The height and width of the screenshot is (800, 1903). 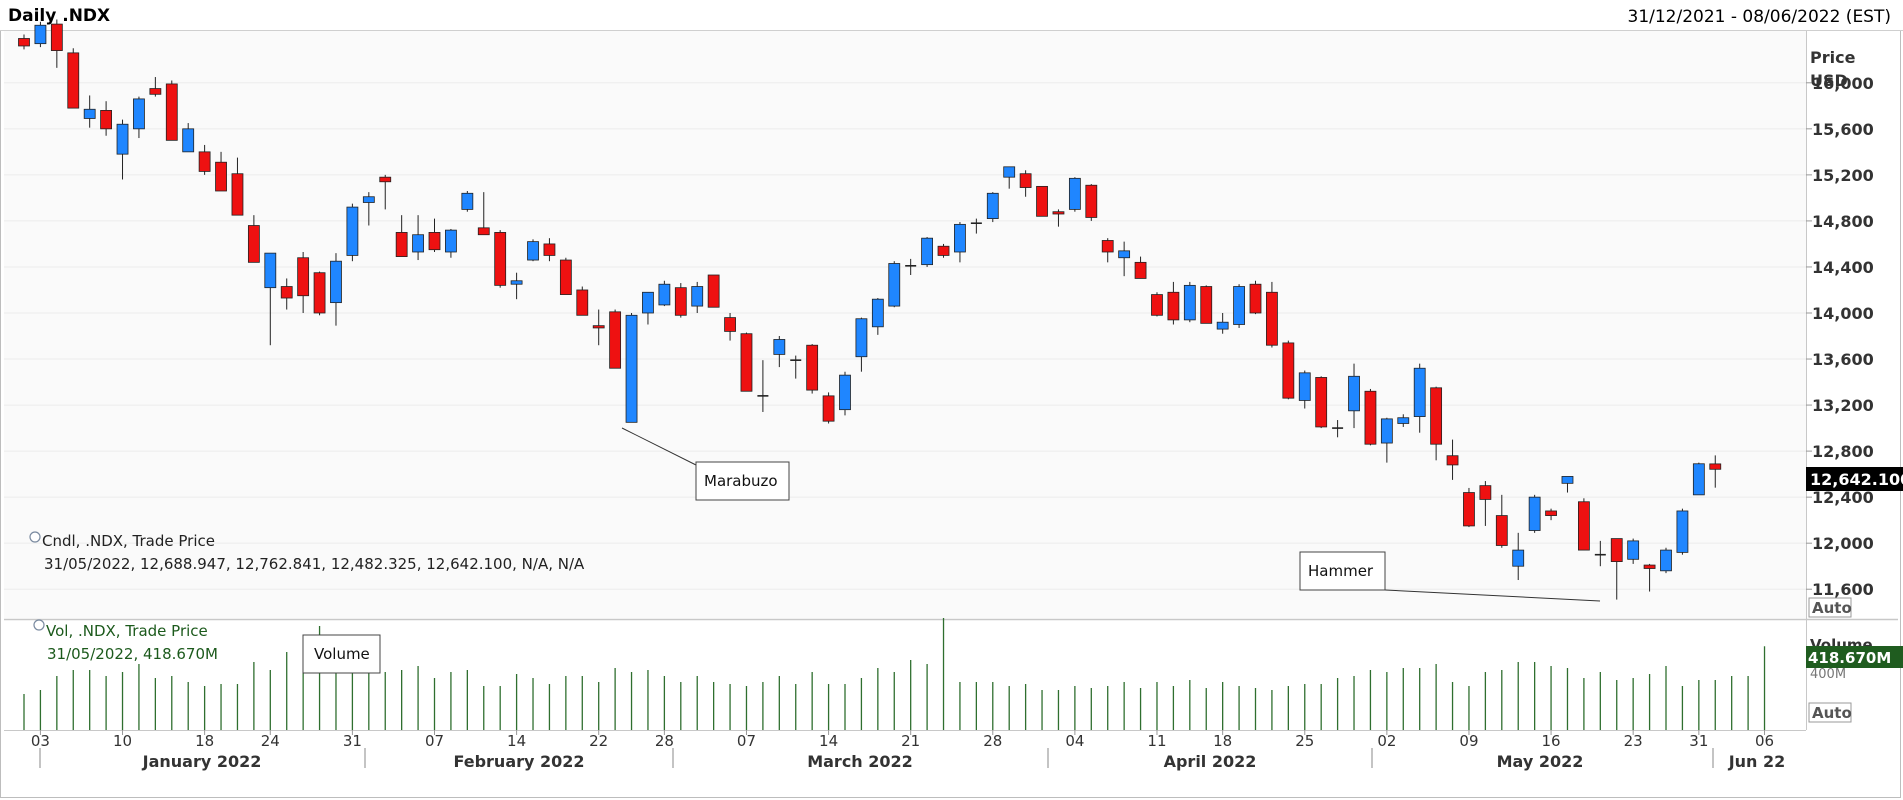 What do you see at coordinates (1468, 741) in the screenshot?
I see `date-tick-label: 09` at bounding box center [1468, 741].